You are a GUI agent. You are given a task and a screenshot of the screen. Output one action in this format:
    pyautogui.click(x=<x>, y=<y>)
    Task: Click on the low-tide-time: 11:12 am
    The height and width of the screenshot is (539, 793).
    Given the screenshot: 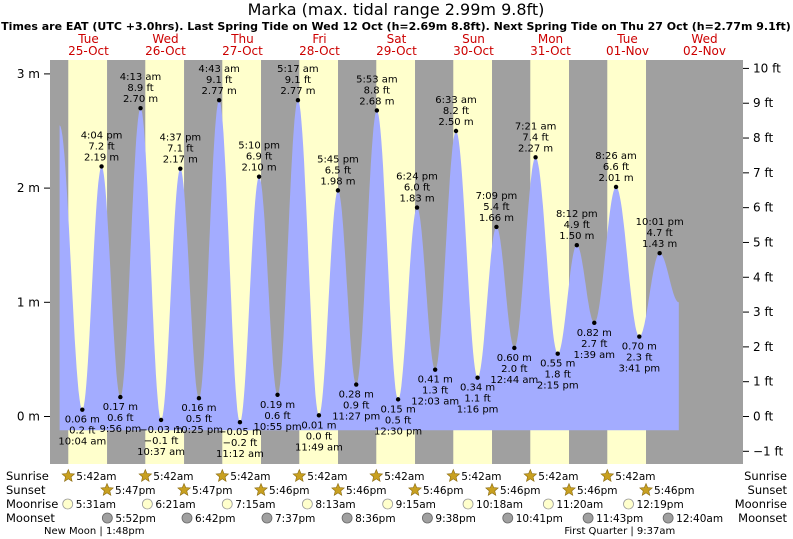 What is the action you would take?
    pyautogui.click(x=240, y=454)
    